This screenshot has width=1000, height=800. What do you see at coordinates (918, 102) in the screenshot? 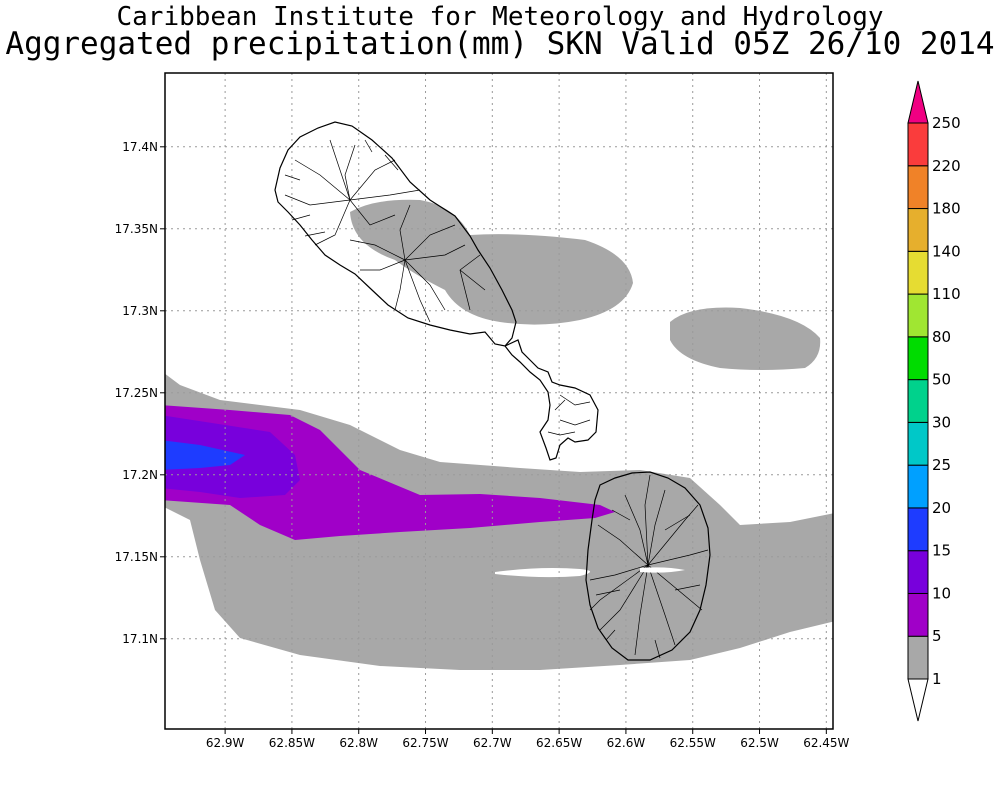
I see `colorbar-top-arrow` at bounding box center [918, 102].